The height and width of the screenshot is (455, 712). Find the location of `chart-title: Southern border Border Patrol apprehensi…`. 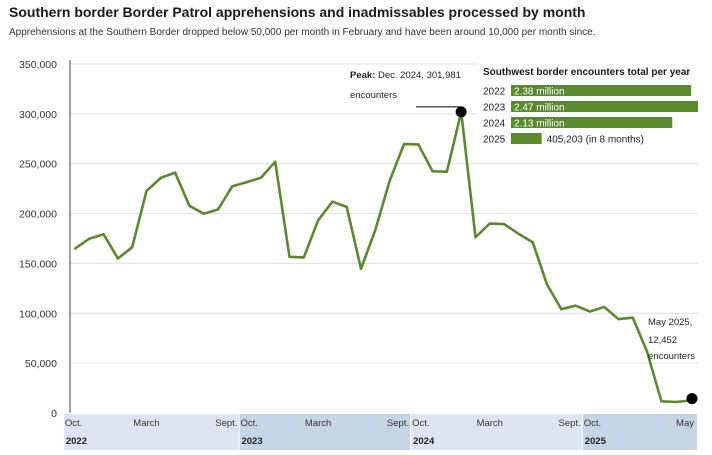

chart-title: Southern border Border Patrol apprehensi… is located at coordinates (297, 12).